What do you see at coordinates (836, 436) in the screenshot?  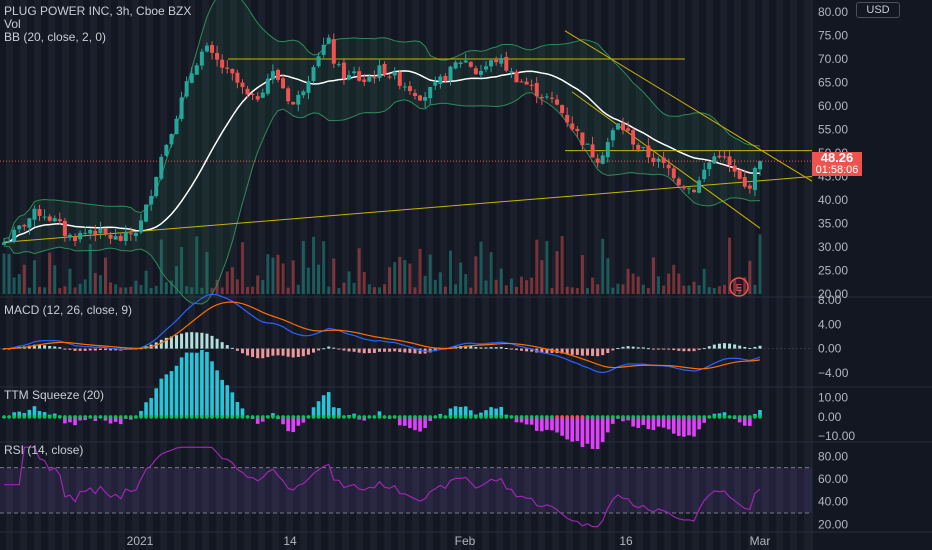 I see `ttm-axis-tick: −10.00` at bounding box center [836, 436].